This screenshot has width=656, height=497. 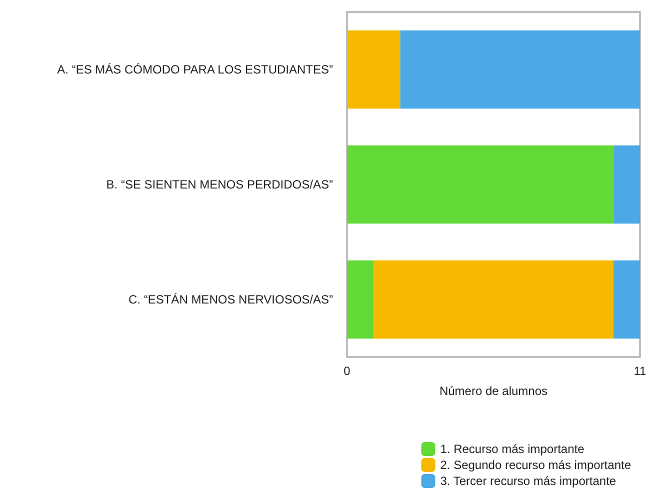 What do you see at coordinates (512, 449) in the screenshot?
I see `legend-label: 1. Recurso más importante` at bounding box center [512, 449].